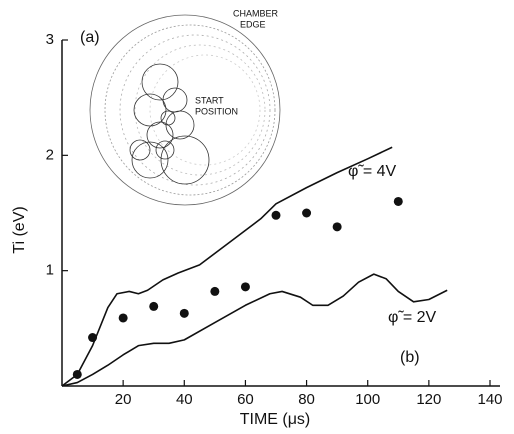 This screenshot has height=434, width=514. What do you see at coordinates (184, 399) in the screenshot?
I see `x-tick-label: 40` at bounding box center [184, 399].